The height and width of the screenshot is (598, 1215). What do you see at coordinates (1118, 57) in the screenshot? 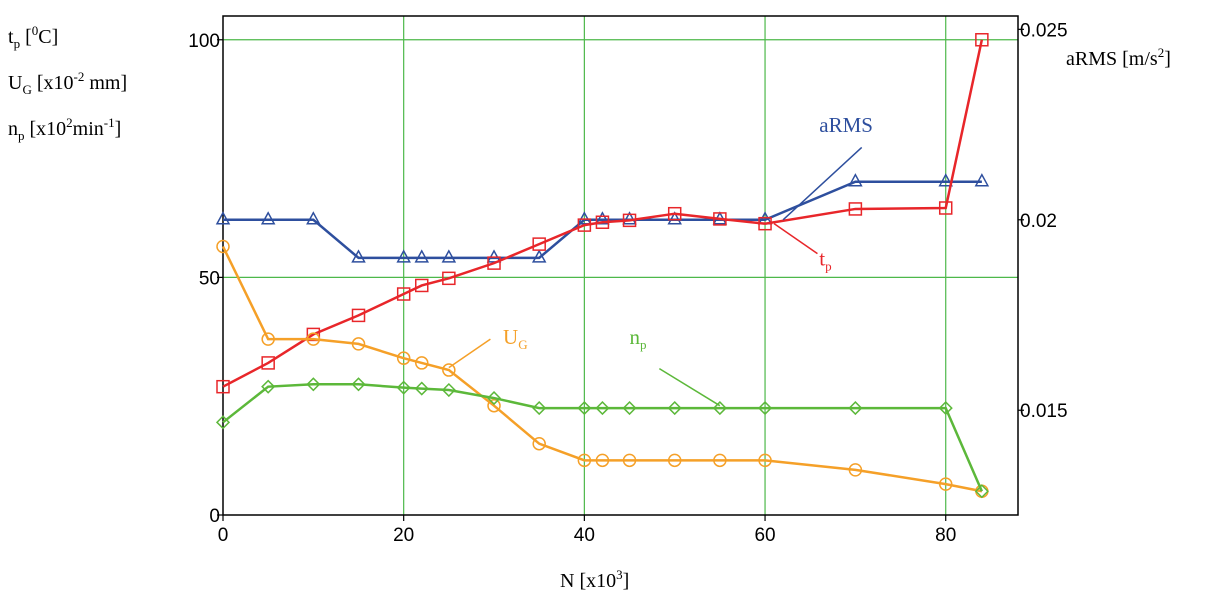
I see `y-right-axis-label: aRMS [m/s2]` at bounding box center [1118, 57].